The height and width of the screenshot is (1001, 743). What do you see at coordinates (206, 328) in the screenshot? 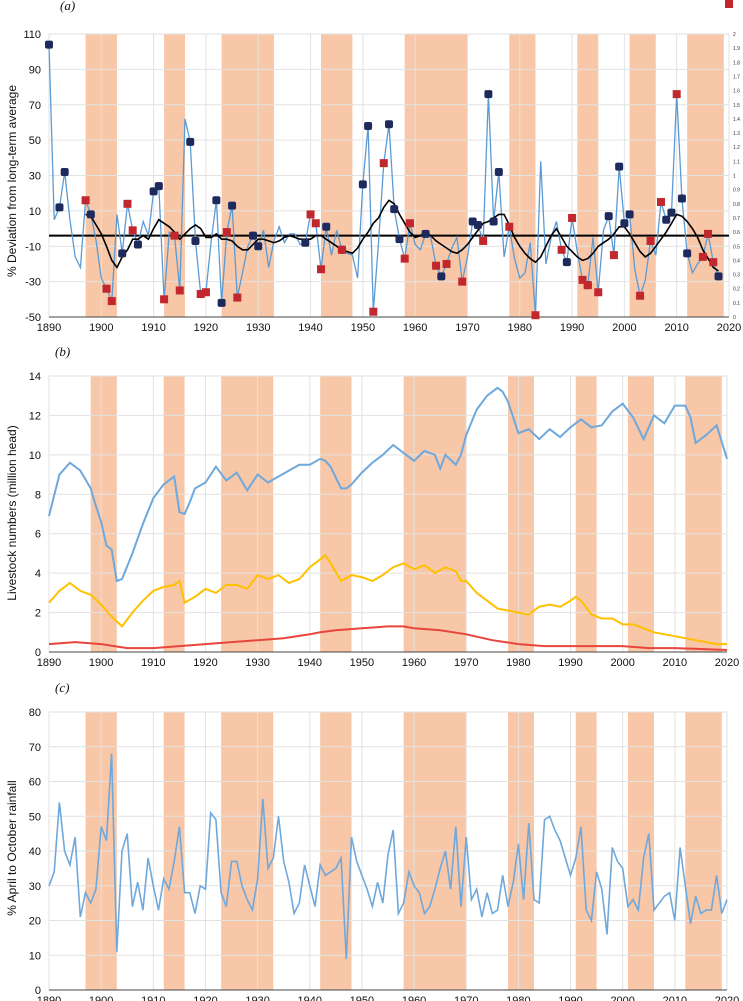
I see `x-tick-label: 1920` at bounding box center [206, 328].